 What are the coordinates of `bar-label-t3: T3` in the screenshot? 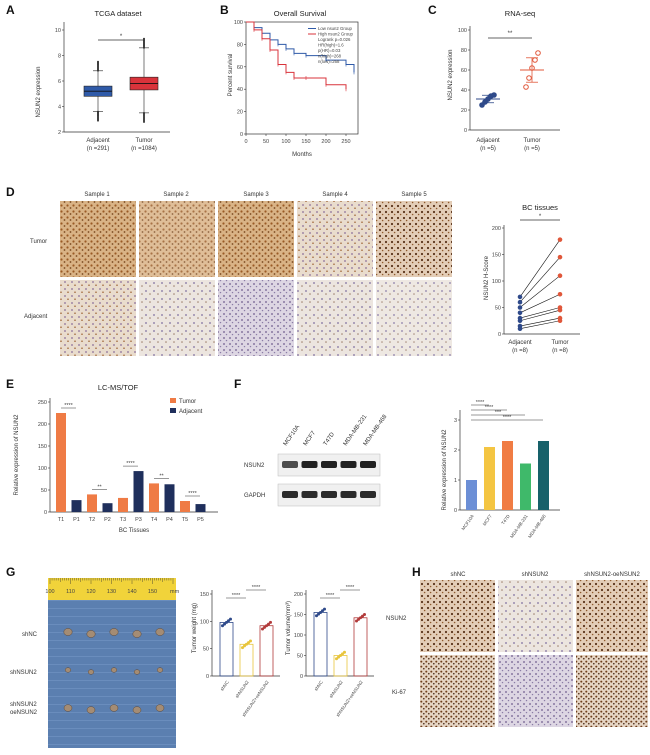 It's located at (123, 520).